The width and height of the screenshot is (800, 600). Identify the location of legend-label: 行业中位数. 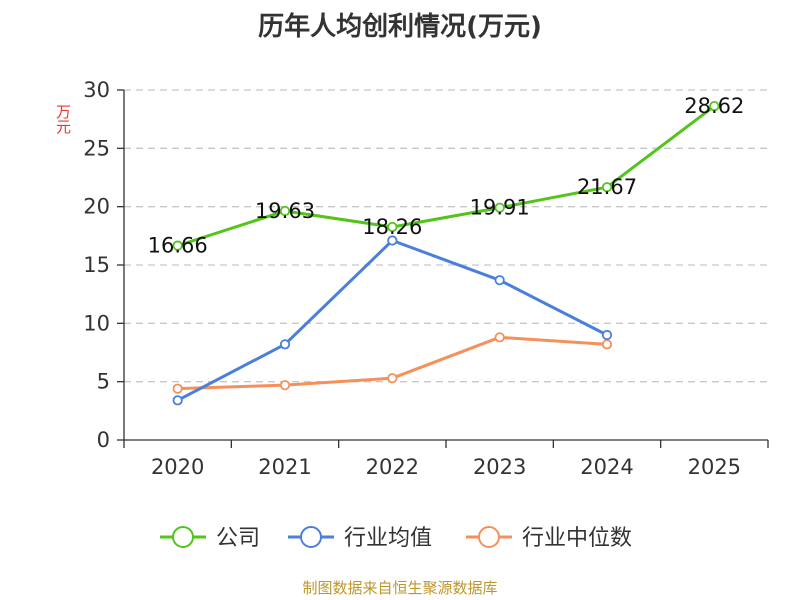
(577, 538).